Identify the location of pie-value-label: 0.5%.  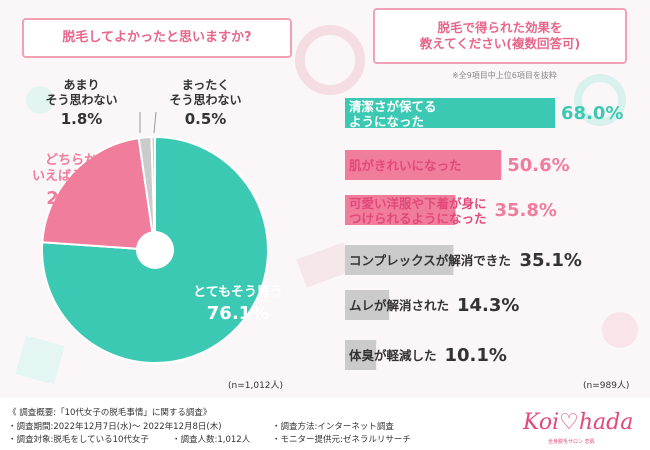
(205, 119).